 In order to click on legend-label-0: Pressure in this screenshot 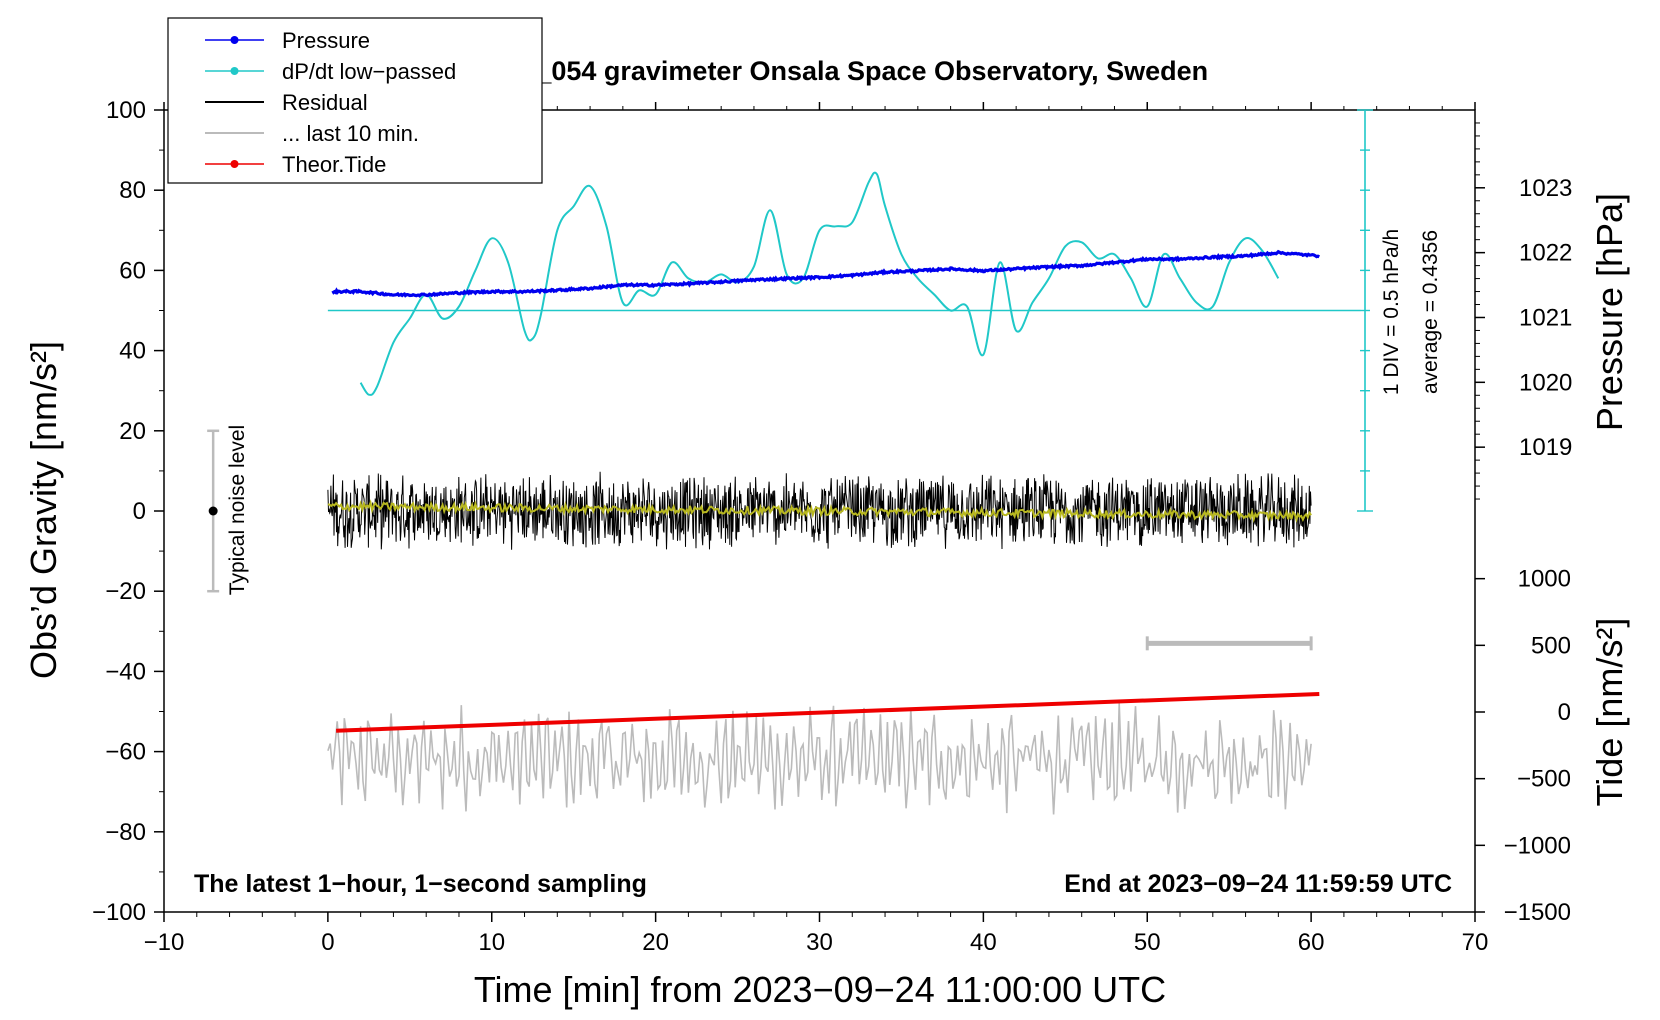, I will do `click(326, 40)`.